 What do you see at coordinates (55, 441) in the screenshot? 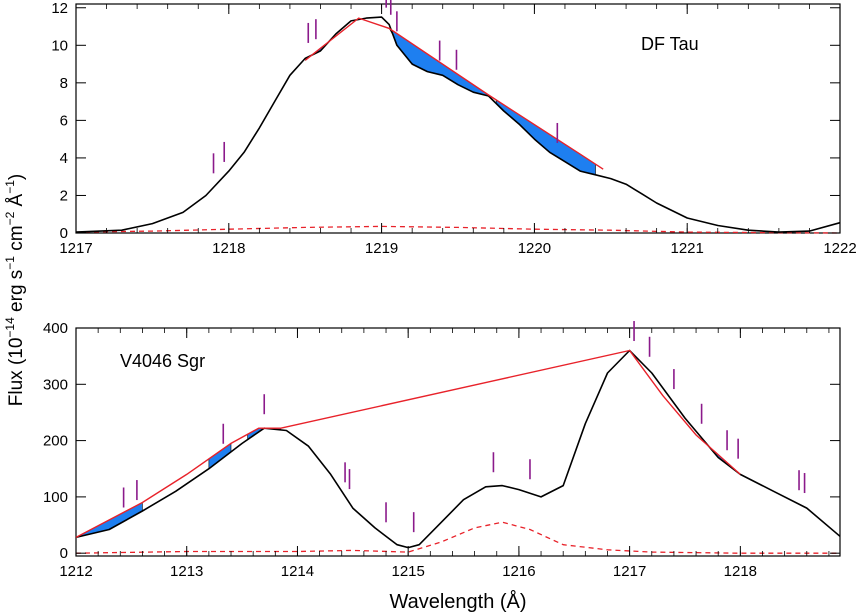
I see `y-tick-label-200: 200` at bounding box center [55, 441].